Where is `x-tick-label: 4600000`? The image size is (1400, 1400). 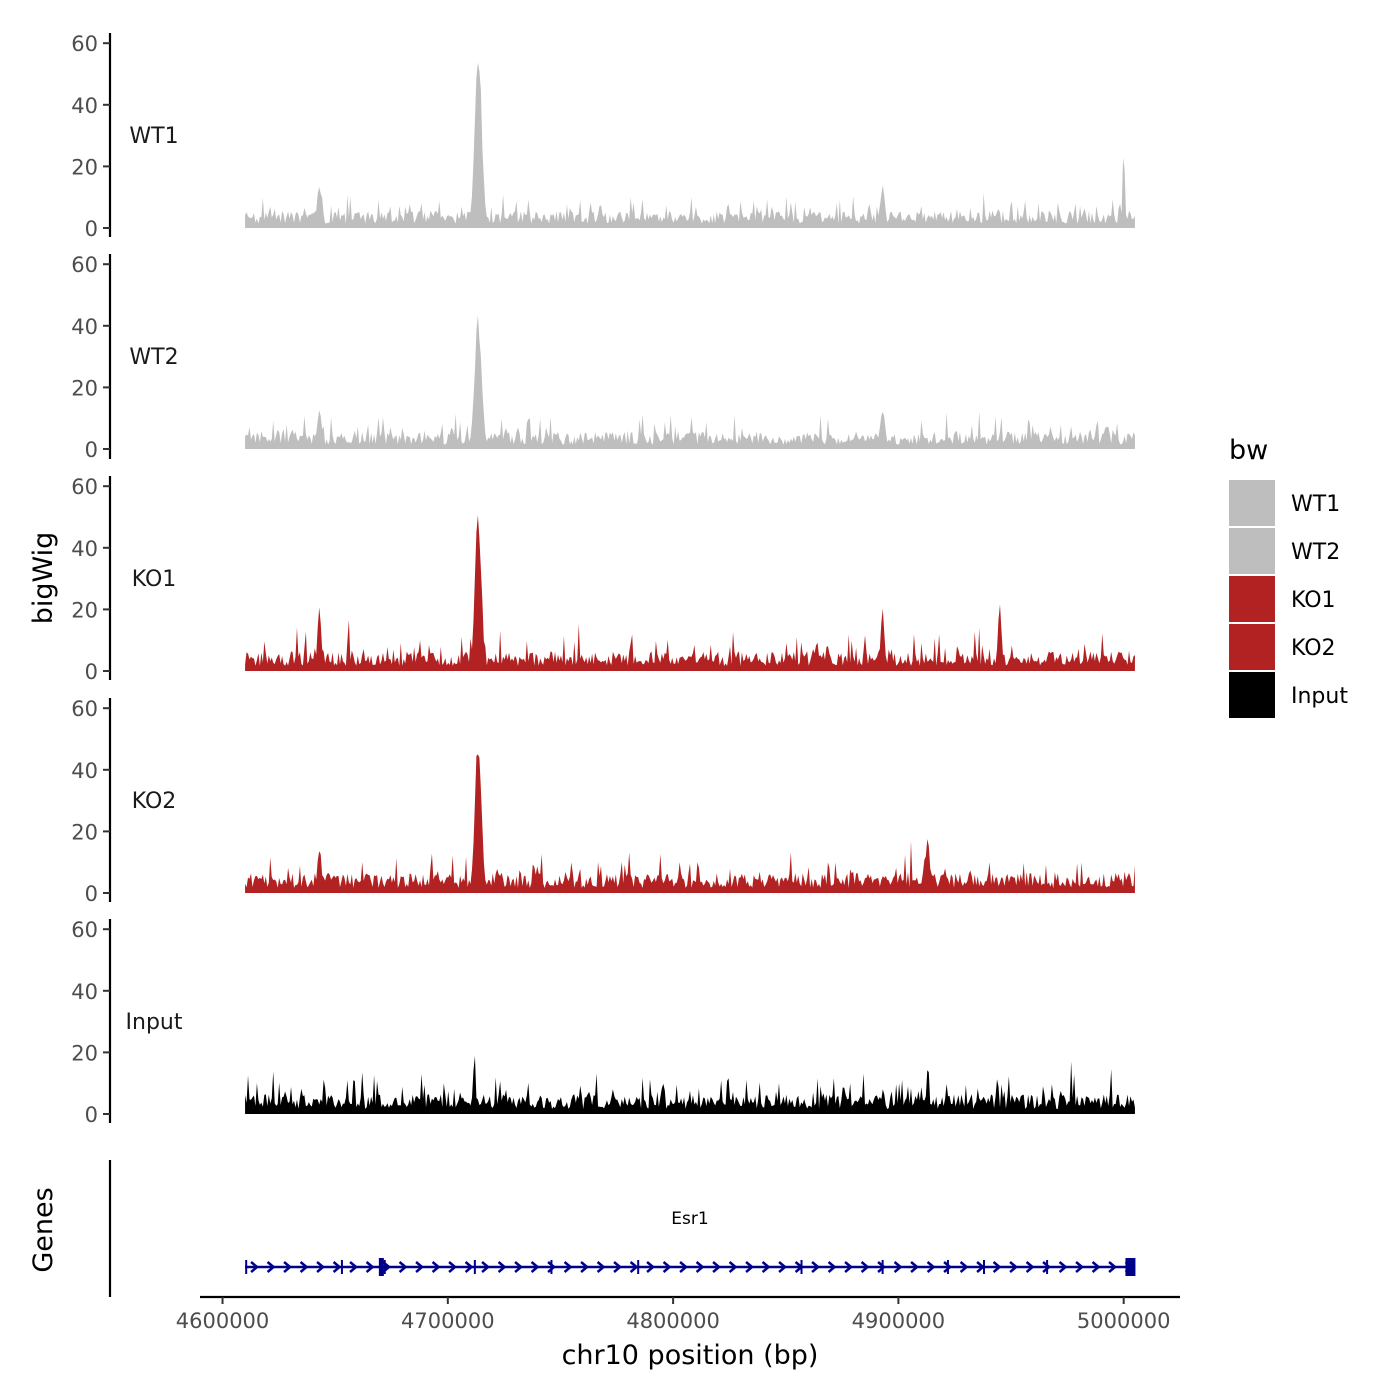 x-tick-label: 4600000 is located at coordinates (223, 1321).